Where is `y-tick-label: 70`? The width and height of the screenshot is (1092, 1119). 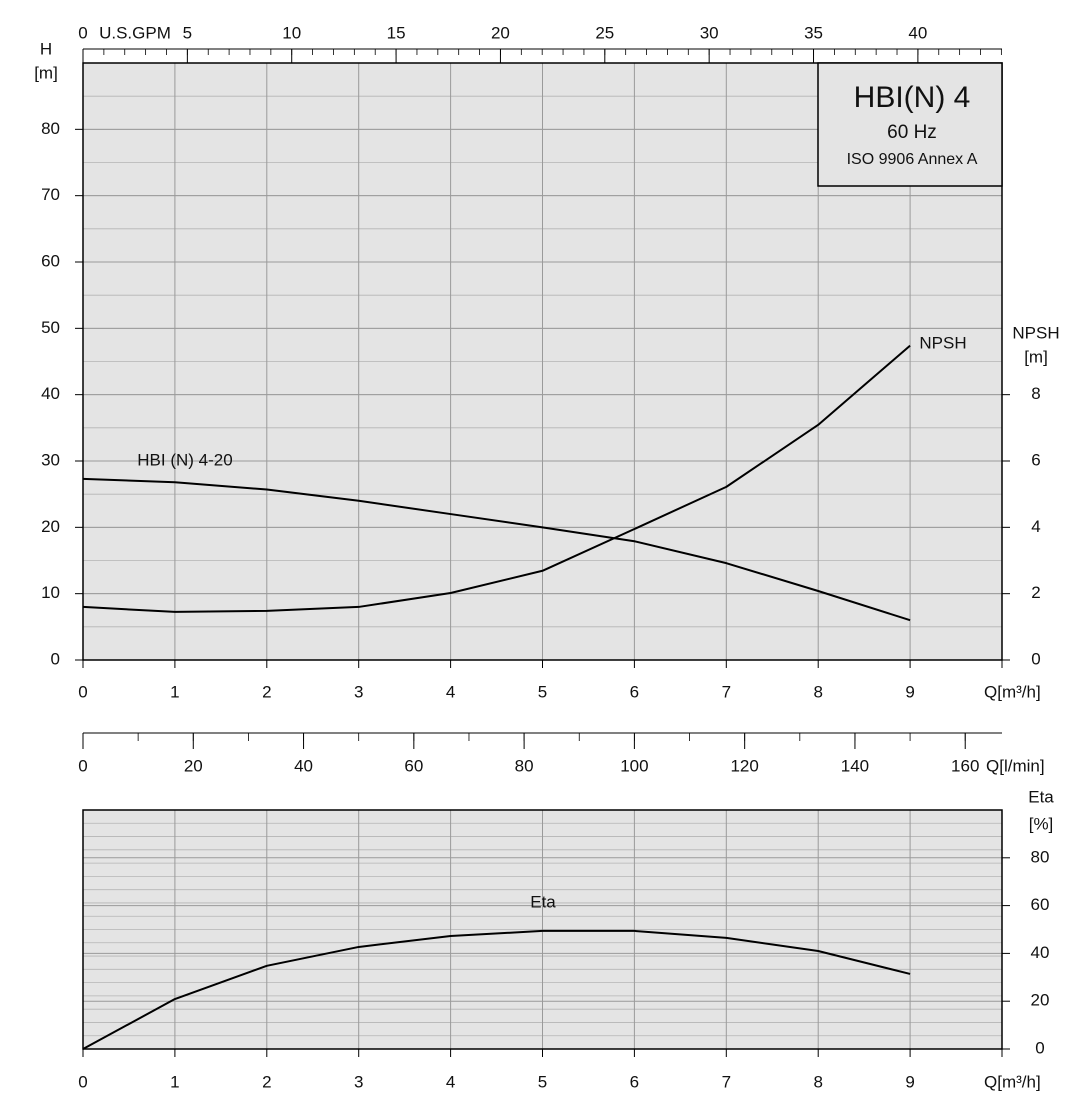 y-tick-label: 70 is located at coordinates (50, 194).